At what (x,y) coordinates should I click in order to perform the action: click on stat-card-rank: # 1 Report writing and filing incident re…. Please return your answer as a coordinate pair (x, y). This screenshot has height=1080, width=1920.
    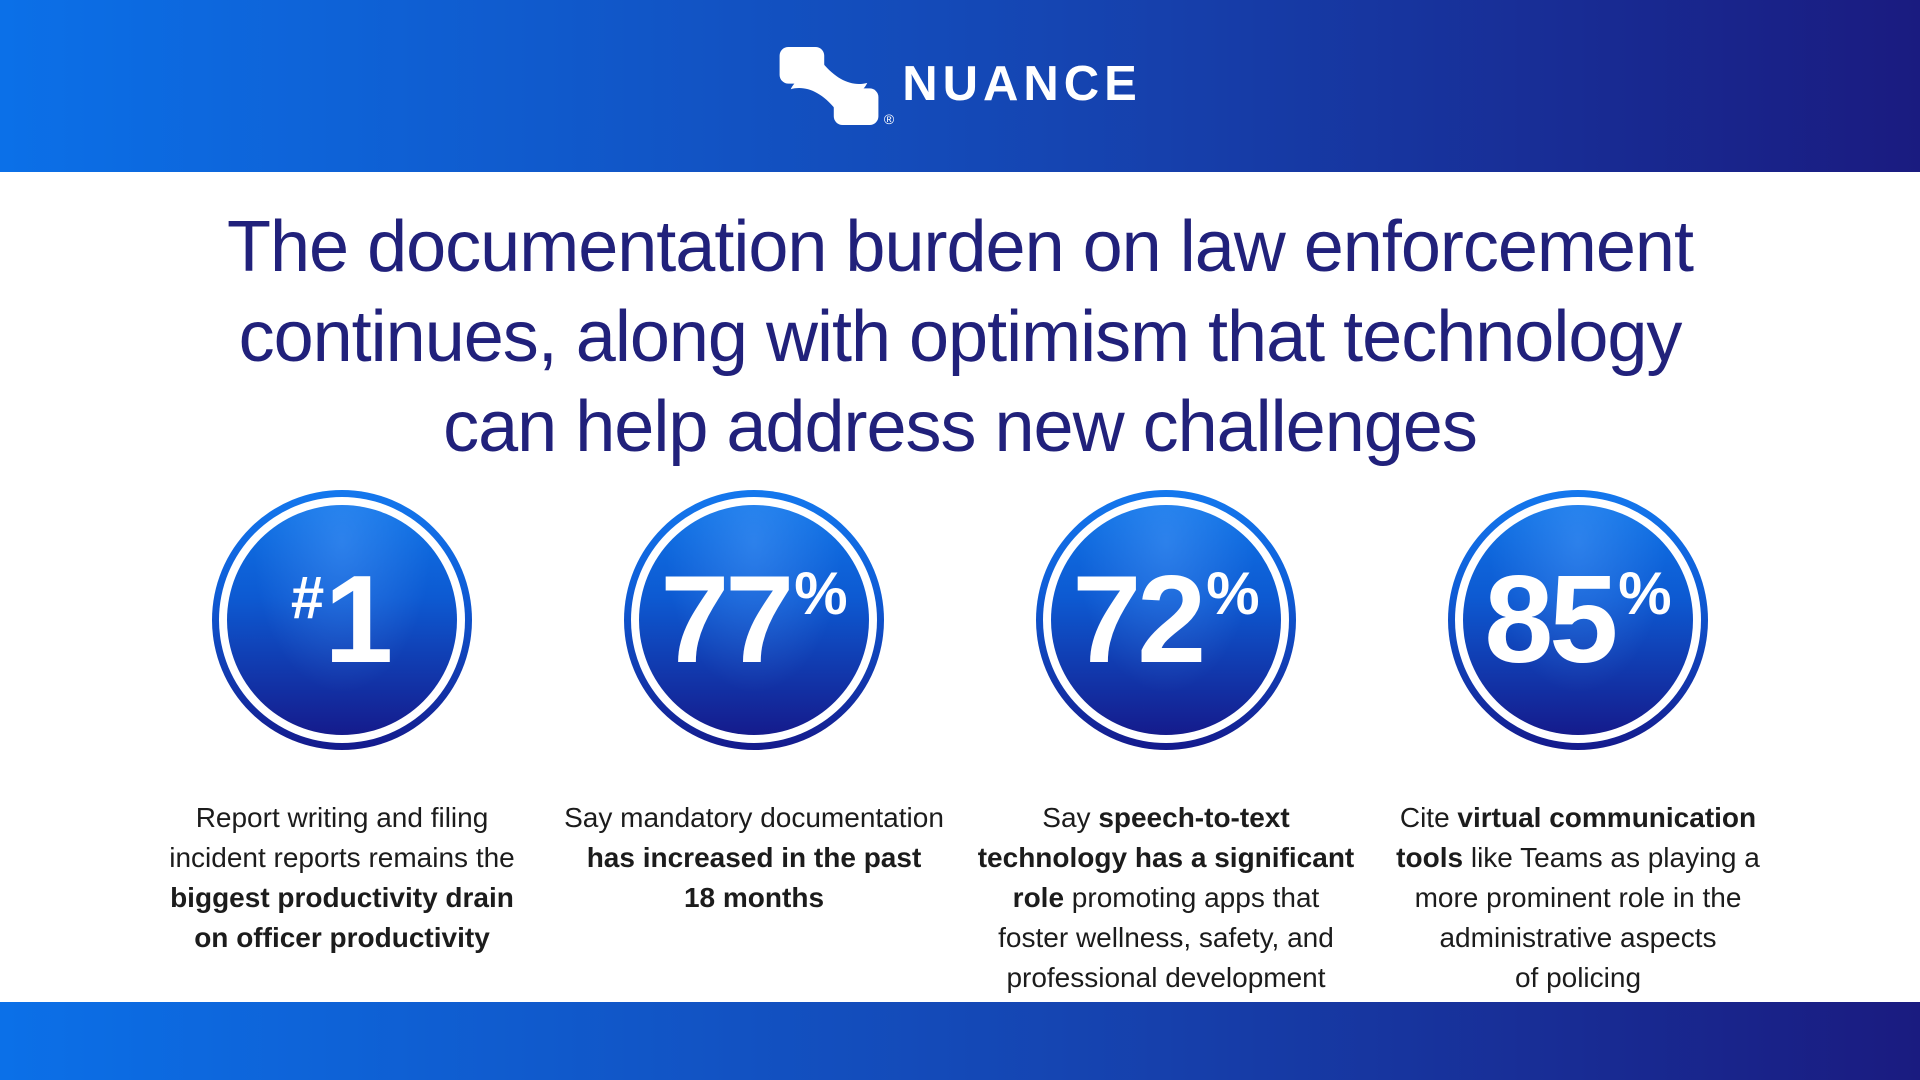
    Looking at the image, I should click on (342, 744).